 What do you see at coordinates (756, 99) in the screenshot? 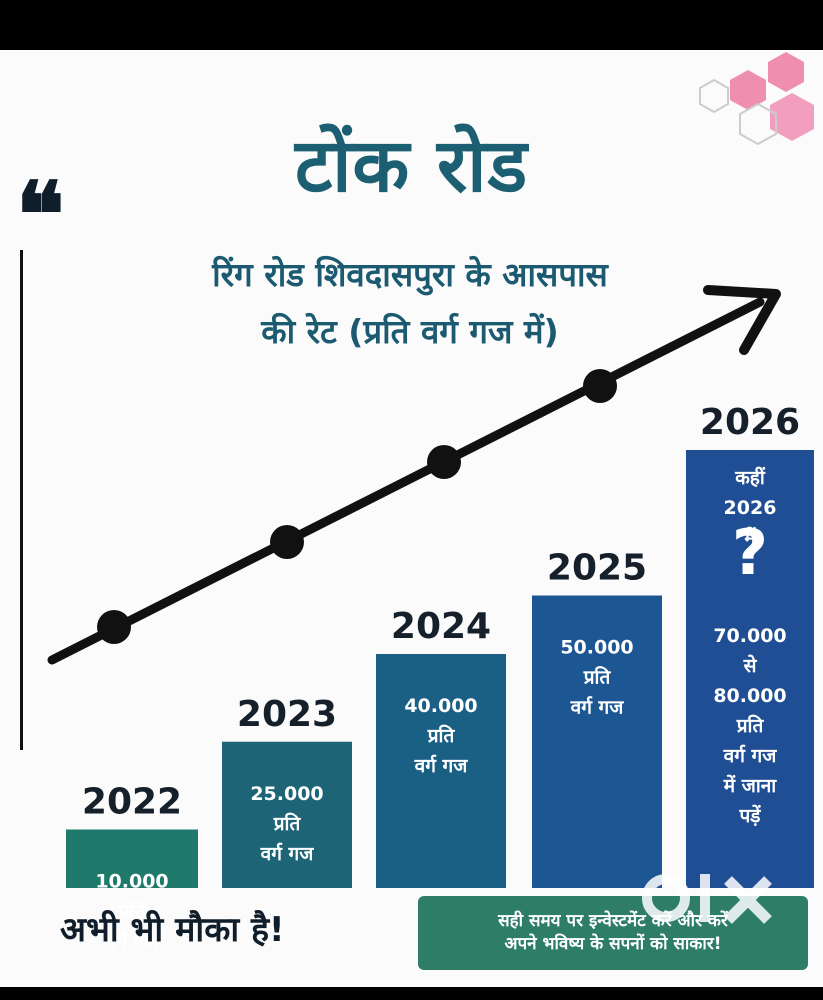
I see `hexagon-decoration-icon` at bounding box center [756, 99].